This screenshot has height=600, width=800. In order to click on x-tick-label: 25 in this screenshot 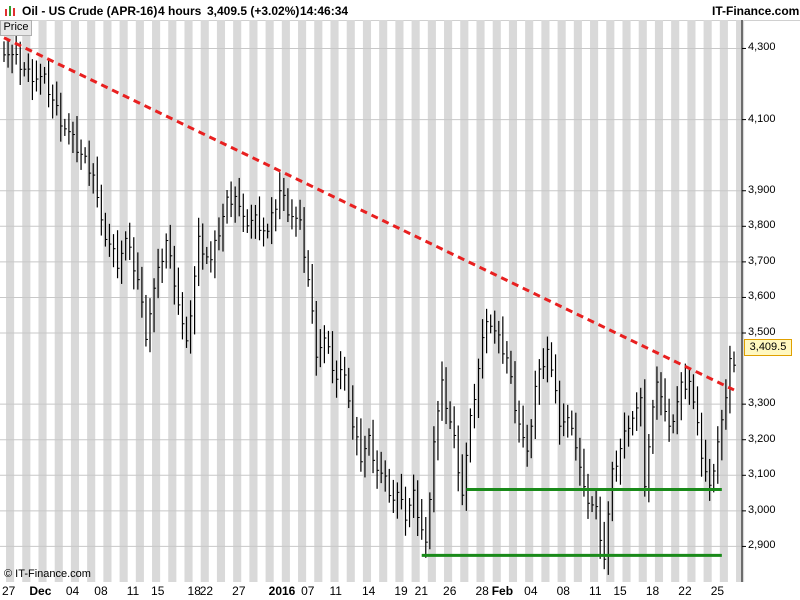, I will do `click(717, 591)`.